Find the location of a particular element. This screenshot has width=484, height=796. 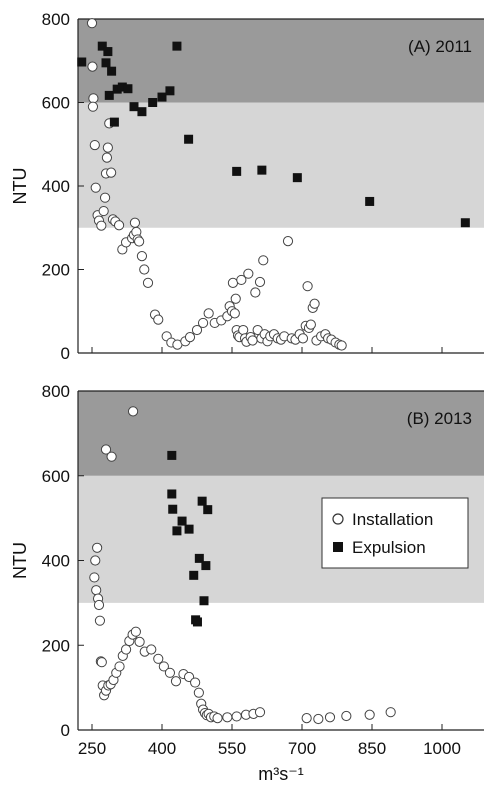

legend-label: Installation is located at coordinates (392, 519).